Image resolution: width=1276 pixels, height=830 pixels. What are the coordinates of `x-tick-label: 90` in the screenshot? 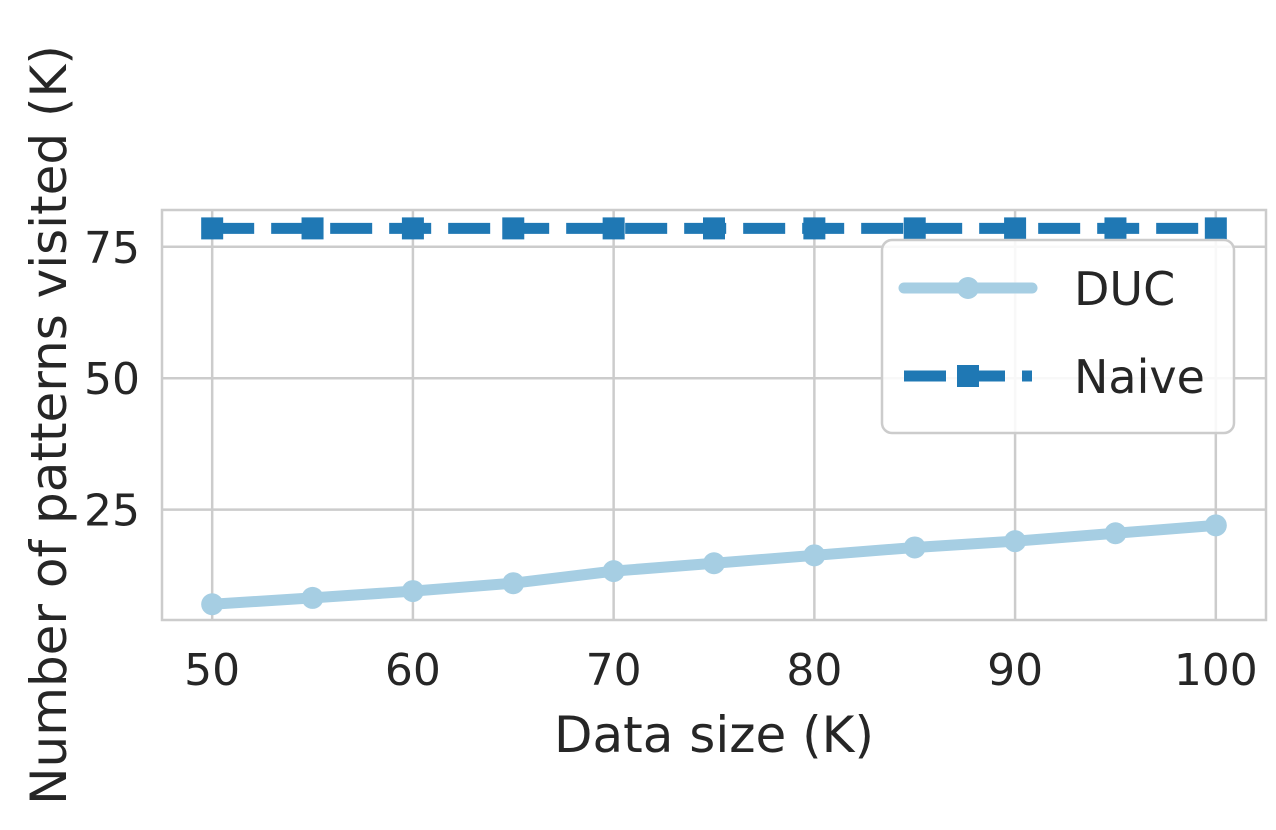 It's located at (1015, 670).